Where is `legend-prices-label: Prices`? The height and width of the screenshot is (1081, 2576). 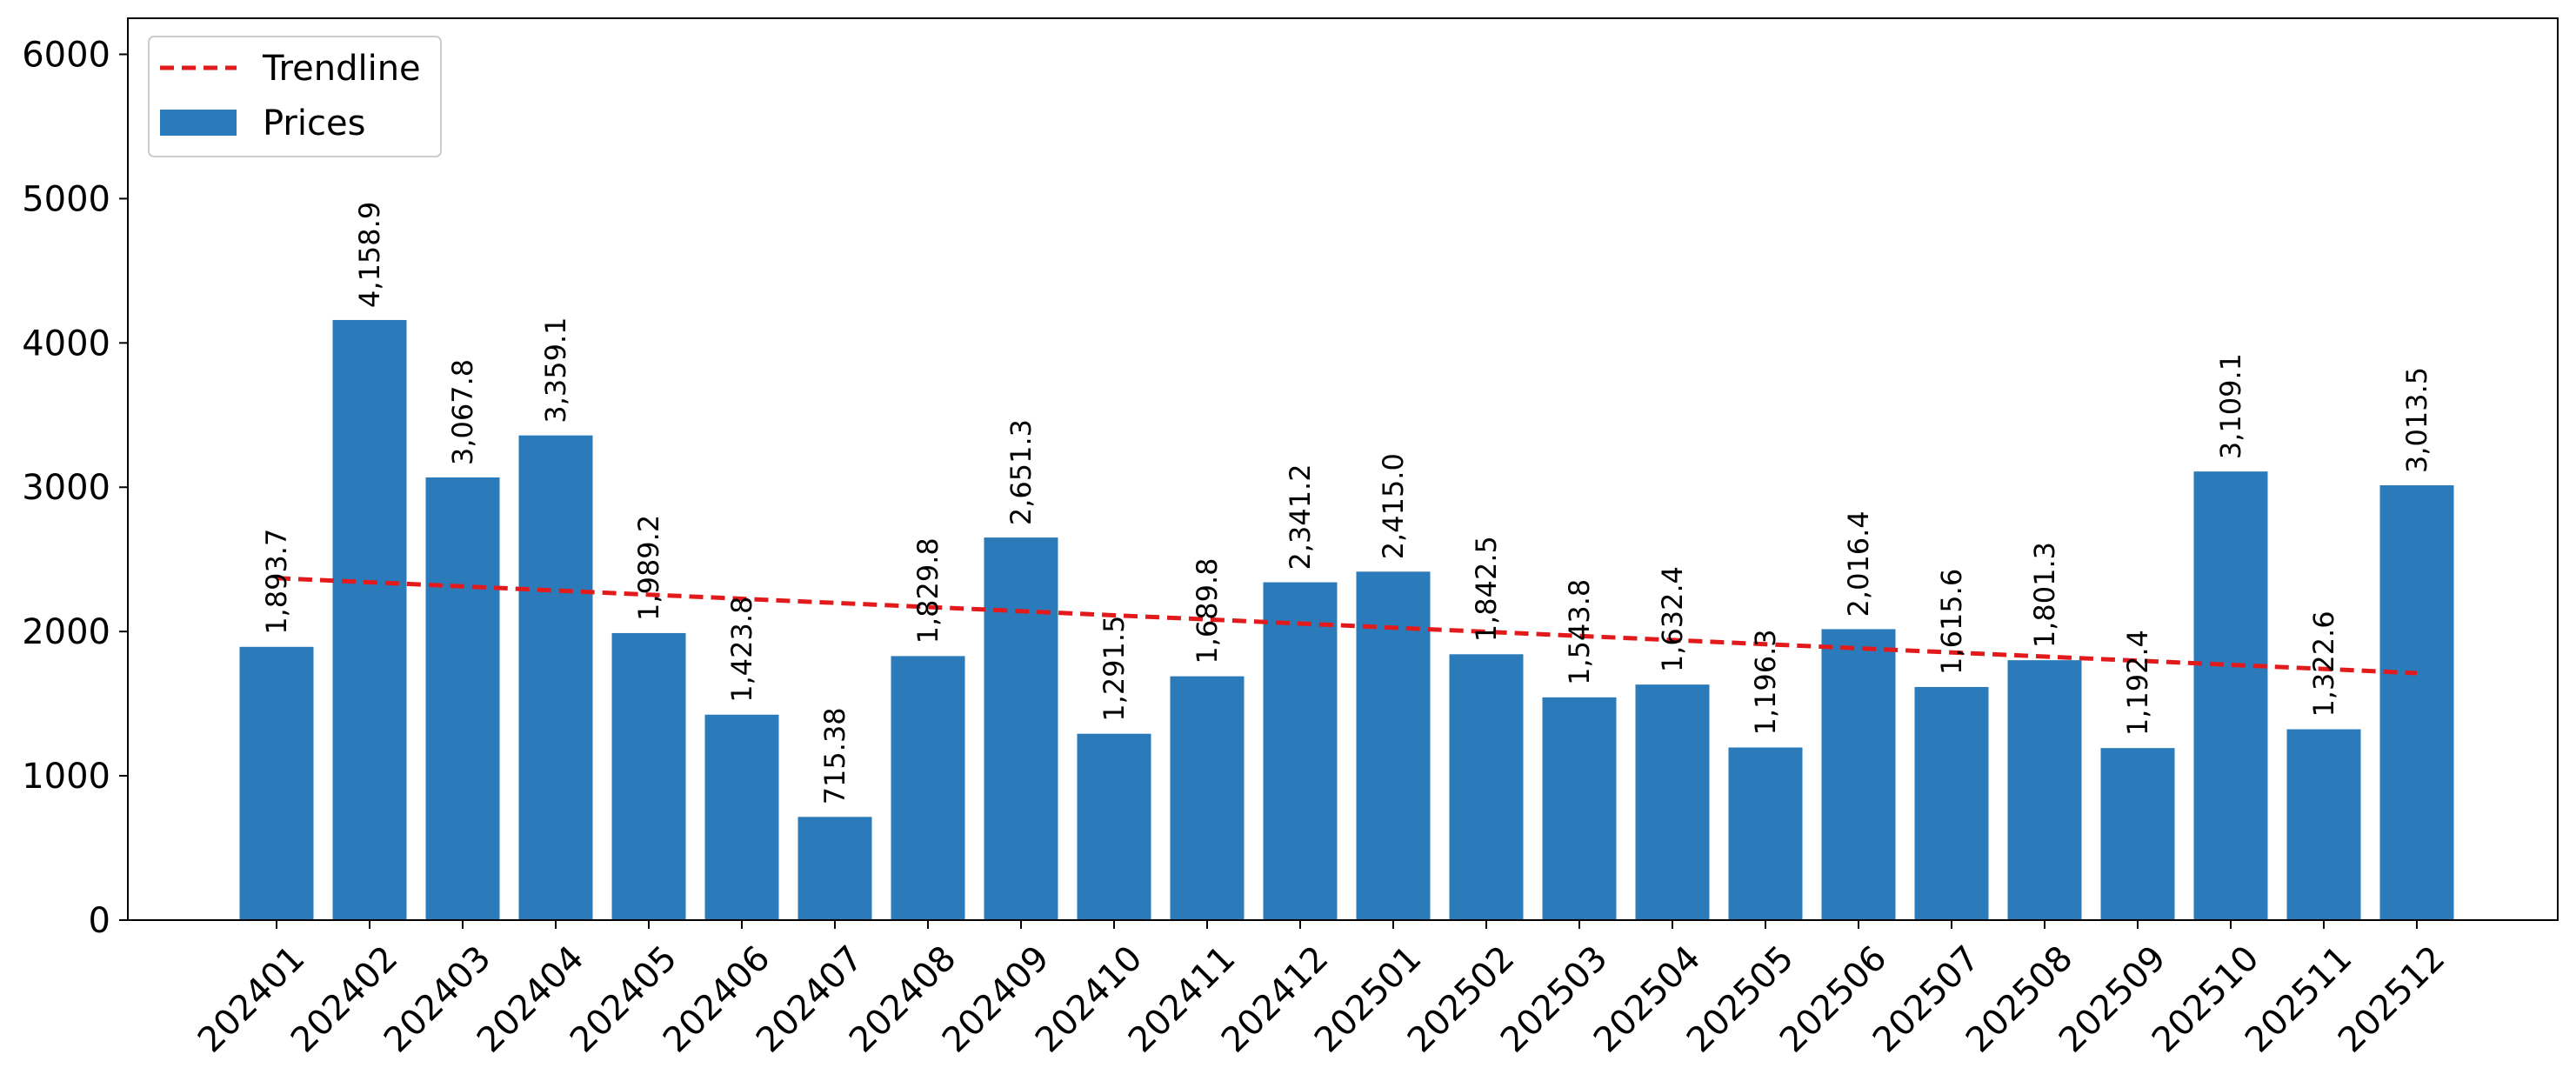 legend-prices-label: Prices is located at coordinates (314, 123).